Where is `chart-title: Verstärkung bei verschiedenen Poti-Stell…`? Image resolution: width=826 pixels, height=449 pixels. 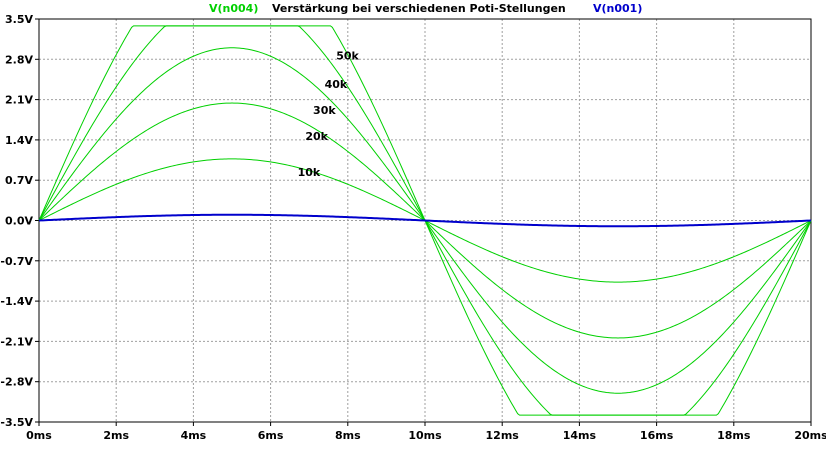 chart-title: Verstärkung bei verschiedenen Poti-Stell… is located at coordinates (419, 8).